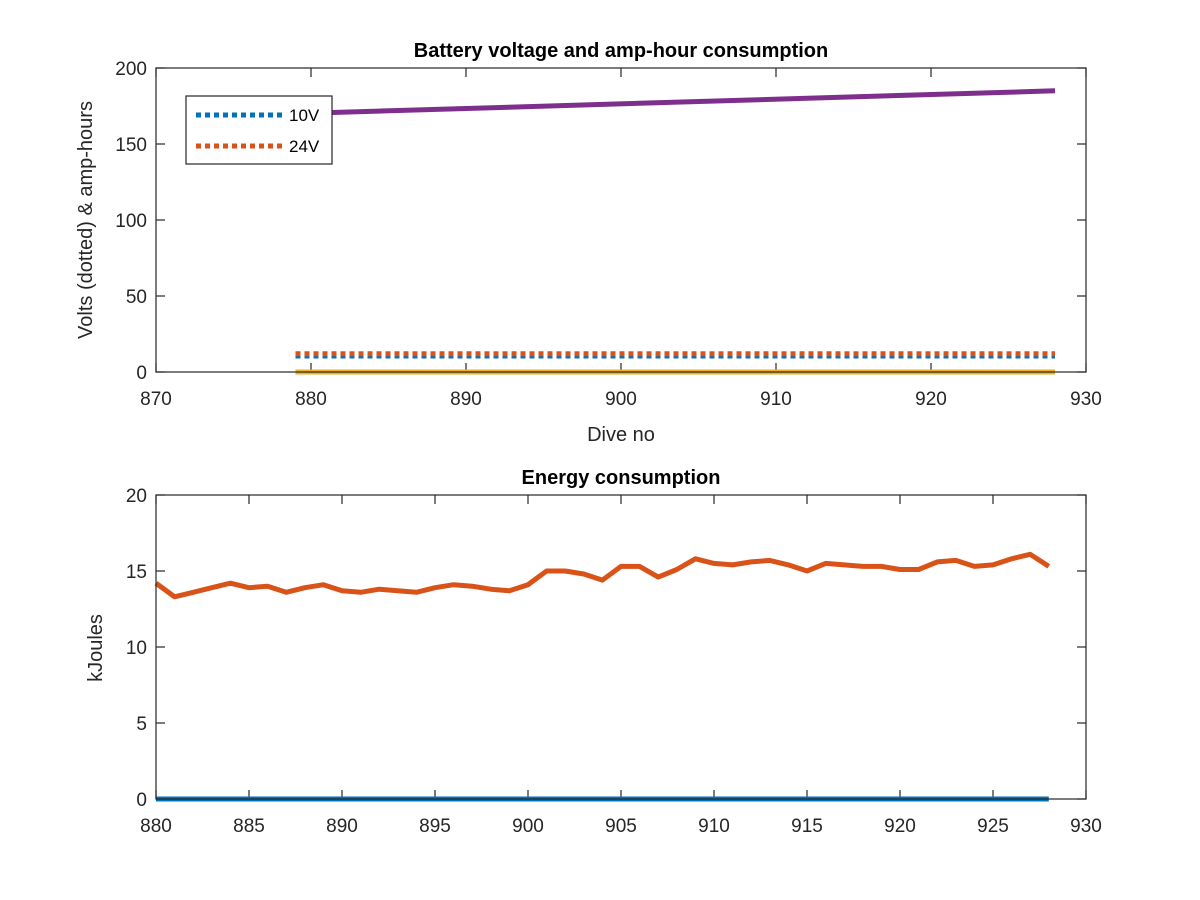 The height and width of the screenshot is (900, 1200). Describe the element at coordinates (342, 826) in the screenshot. I see `energy-x-tick-label: 890` at that location.